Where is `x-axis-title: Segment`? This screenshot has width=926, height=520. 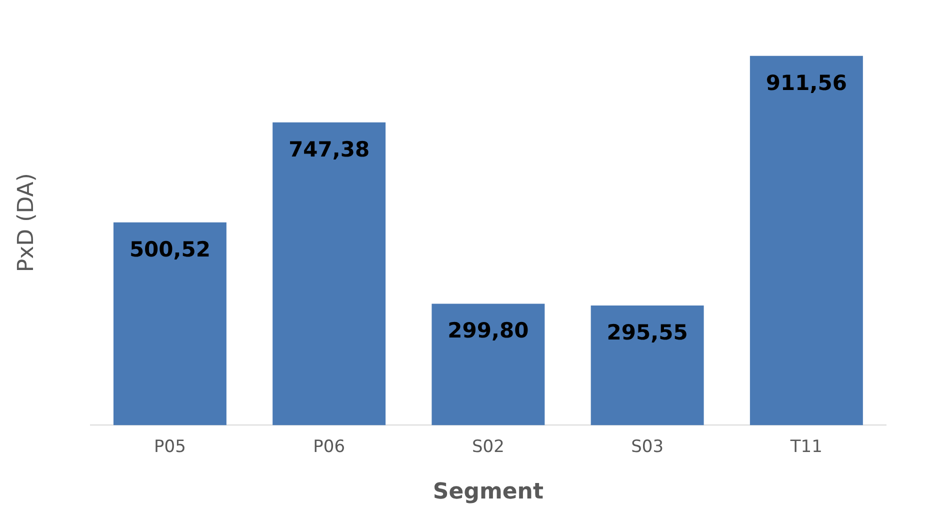
x-axis-title: Segment is located at coordinates (488, 492).